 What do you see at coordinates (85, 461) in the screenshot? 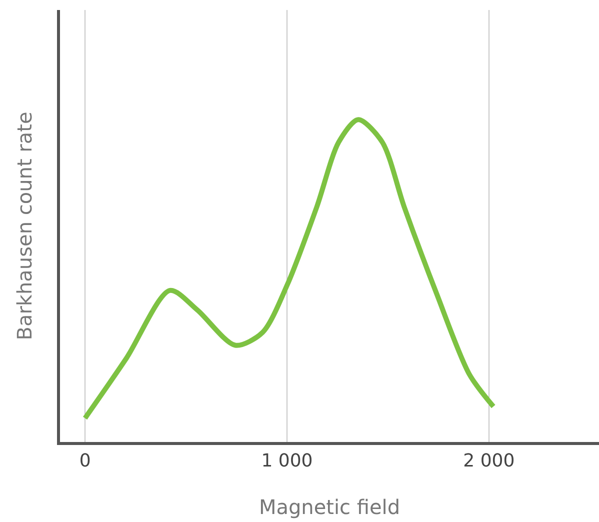
I see `x-tick-label: 0` at bounding box center [85, 461].